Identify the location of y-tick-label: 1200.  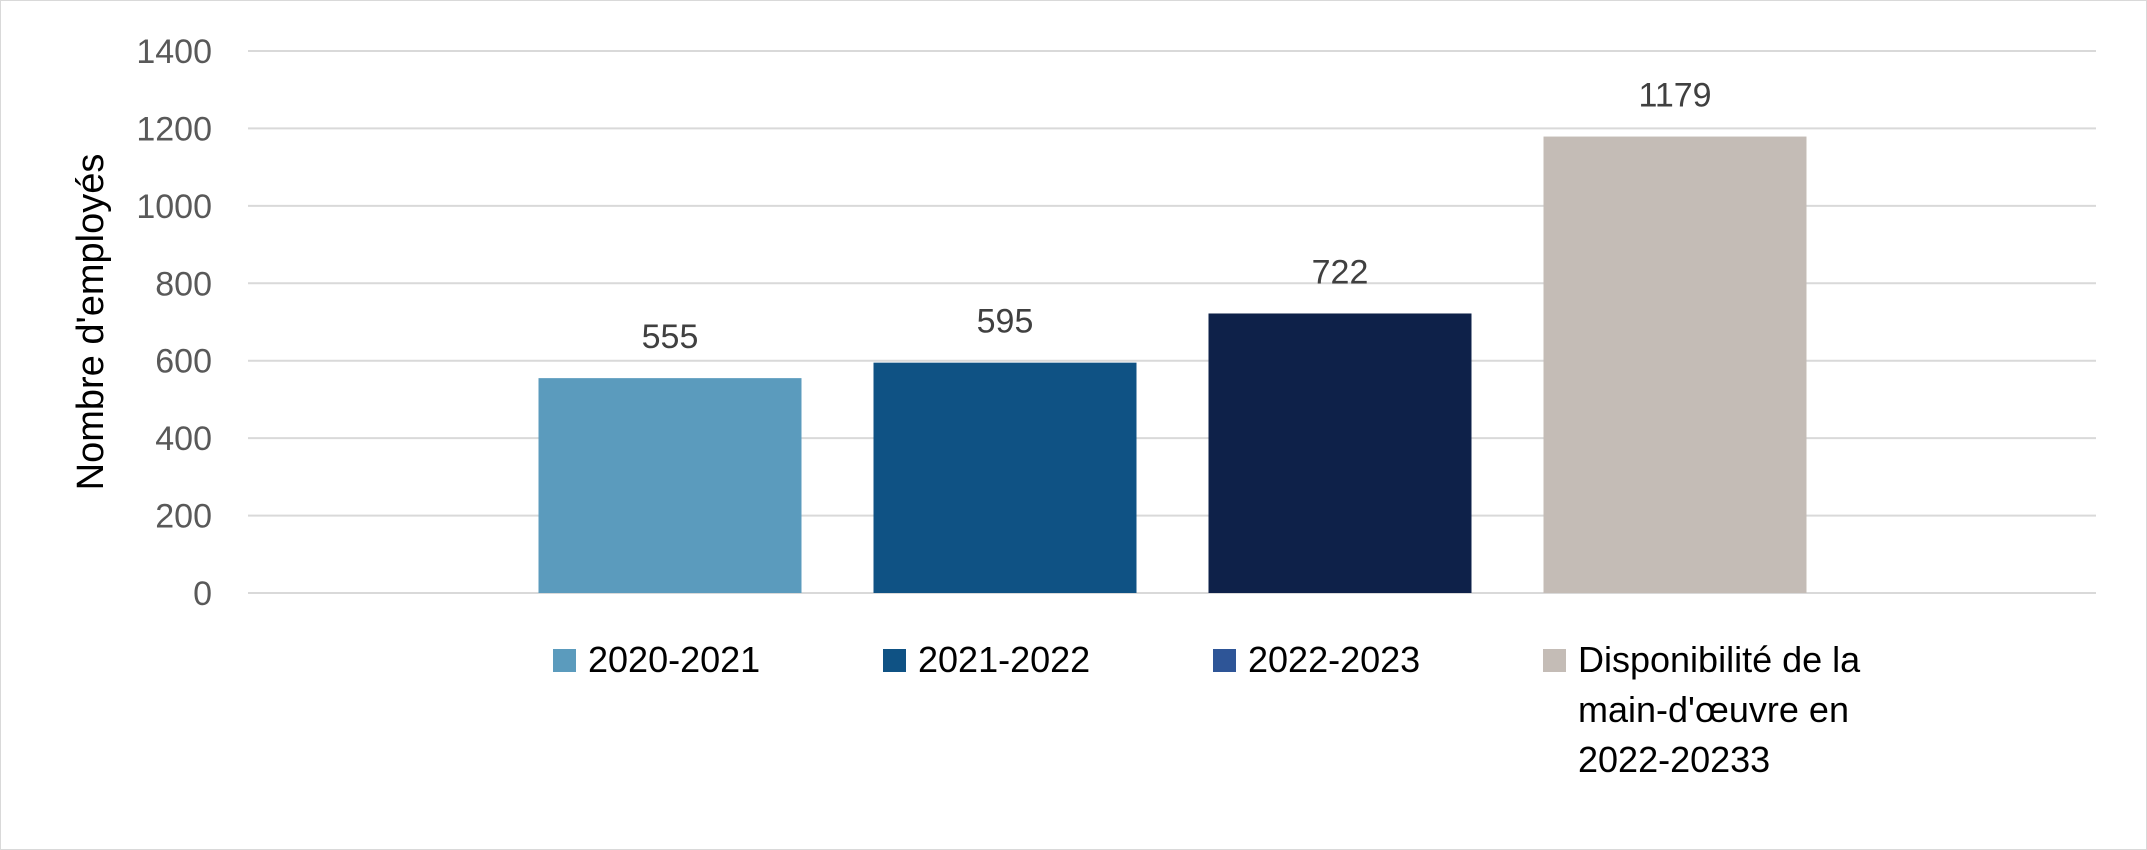
(174, 129).